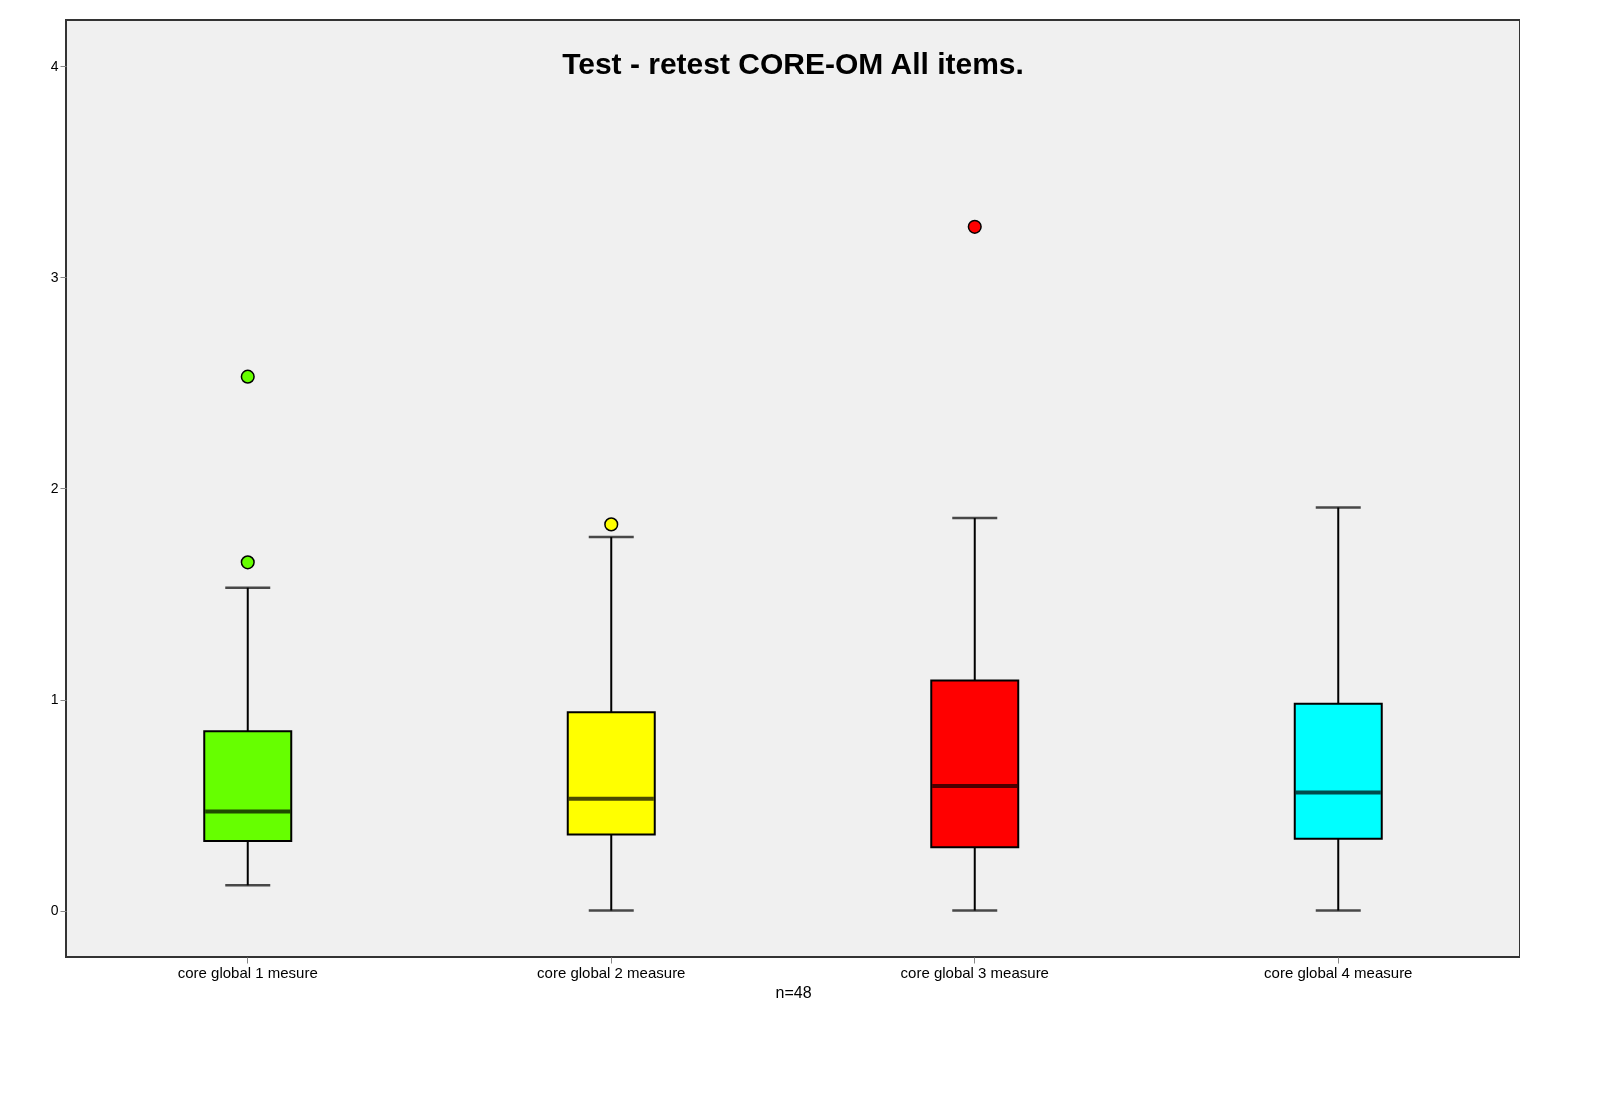 This screenshot has width=1610, height=1116. Describe the element at coordinates (793, 992) in the screenshot. I see `x-axis-title: n=48` at that location.